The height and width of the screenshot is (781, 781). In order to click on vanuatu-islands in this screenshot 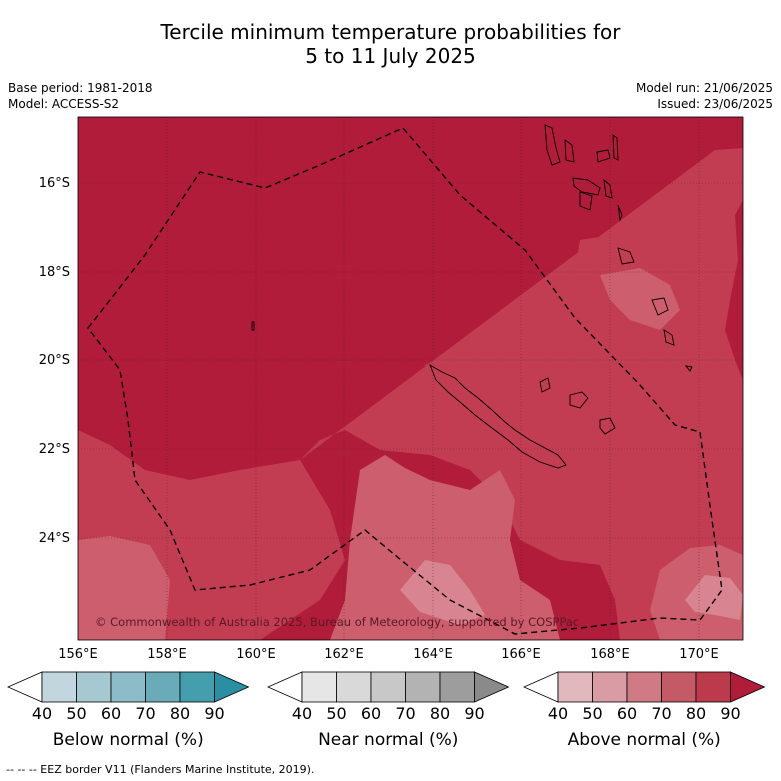, I will do `click(618, 248)`.